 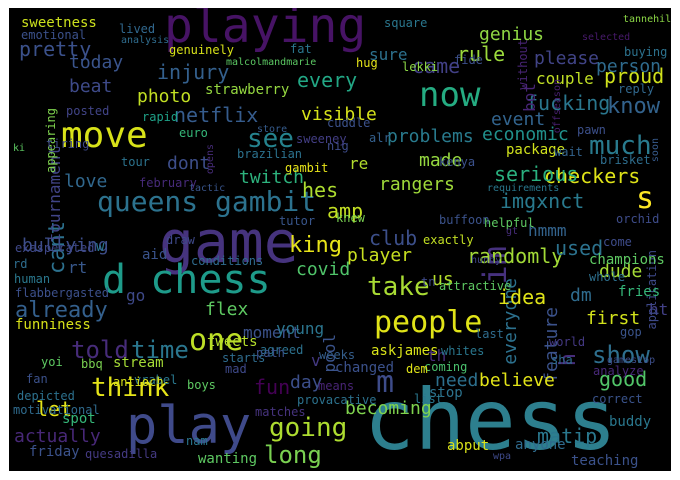 What do you see at coordinates (567, 58) in the screenshot?
I see `word: please` at bounding box center [567, 58].